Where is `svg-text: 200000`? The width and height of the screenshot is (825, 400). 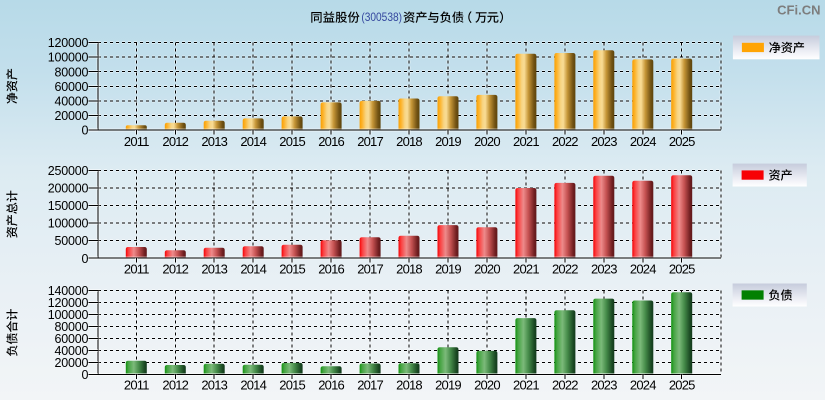
svg-text: 200000 is located at coordinates (68, 188).